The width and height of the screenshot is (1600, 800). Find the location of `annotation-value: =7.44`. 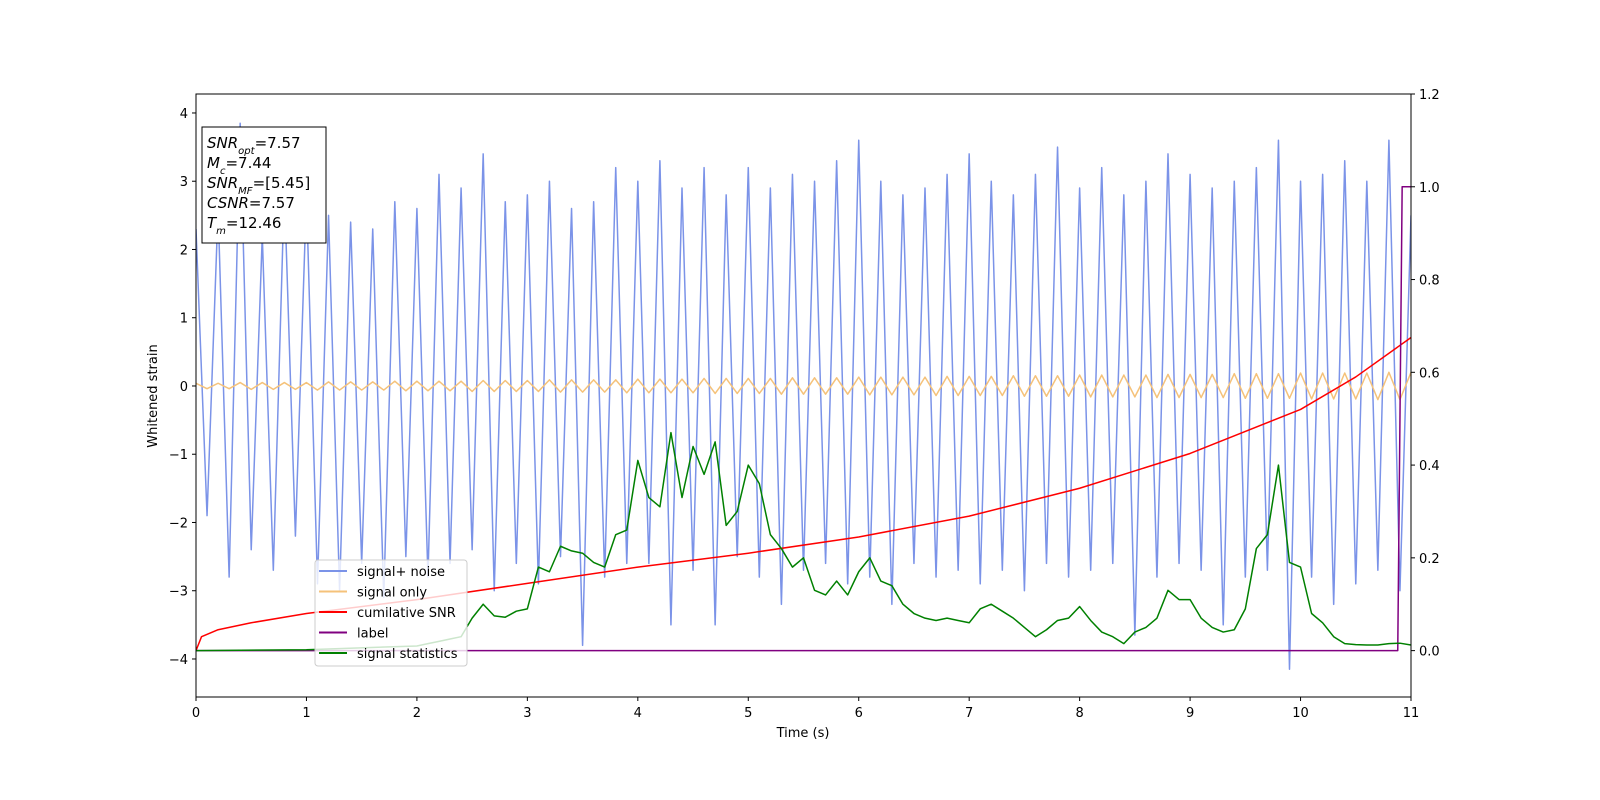

annotation-value: =7.44 is located at coordinates (248, 163).